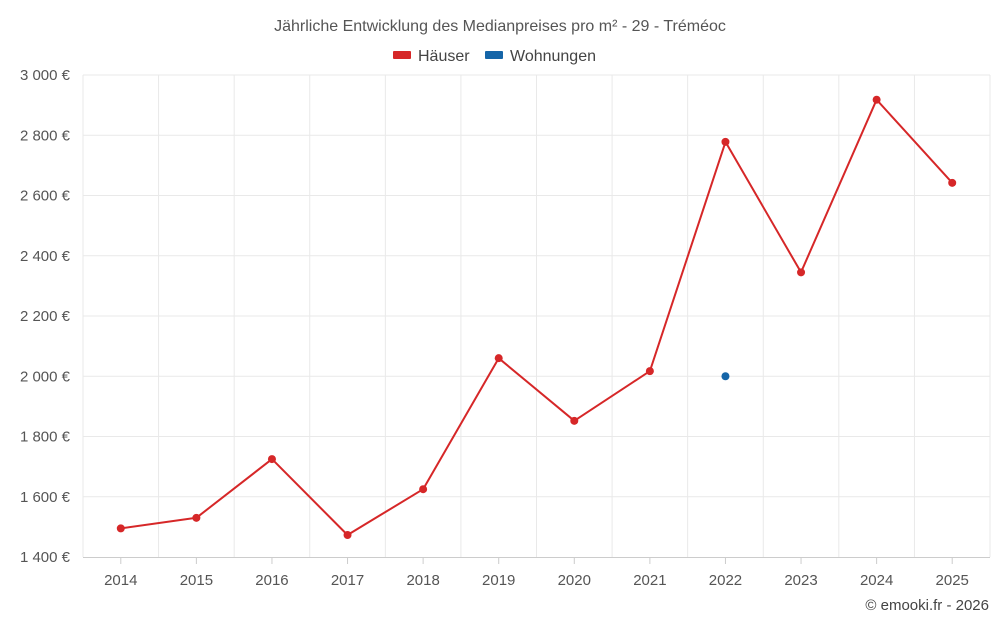 This screenshot has height=625, width=1000. What do you see at coordinates (120, 580) in the screenshot?
I see `x-tick-label: 2014` at bounding box center [120, 580].